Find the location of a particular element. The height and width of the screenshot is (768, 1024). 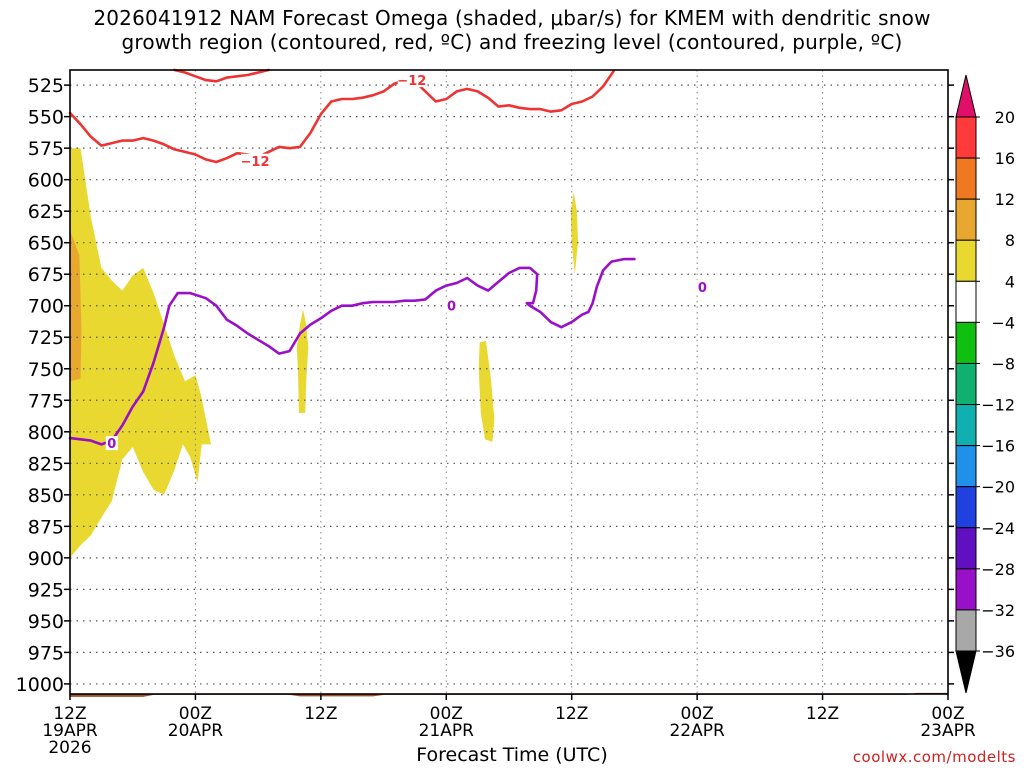

y-tick-label: 675 is located at coordinates (46, 275).